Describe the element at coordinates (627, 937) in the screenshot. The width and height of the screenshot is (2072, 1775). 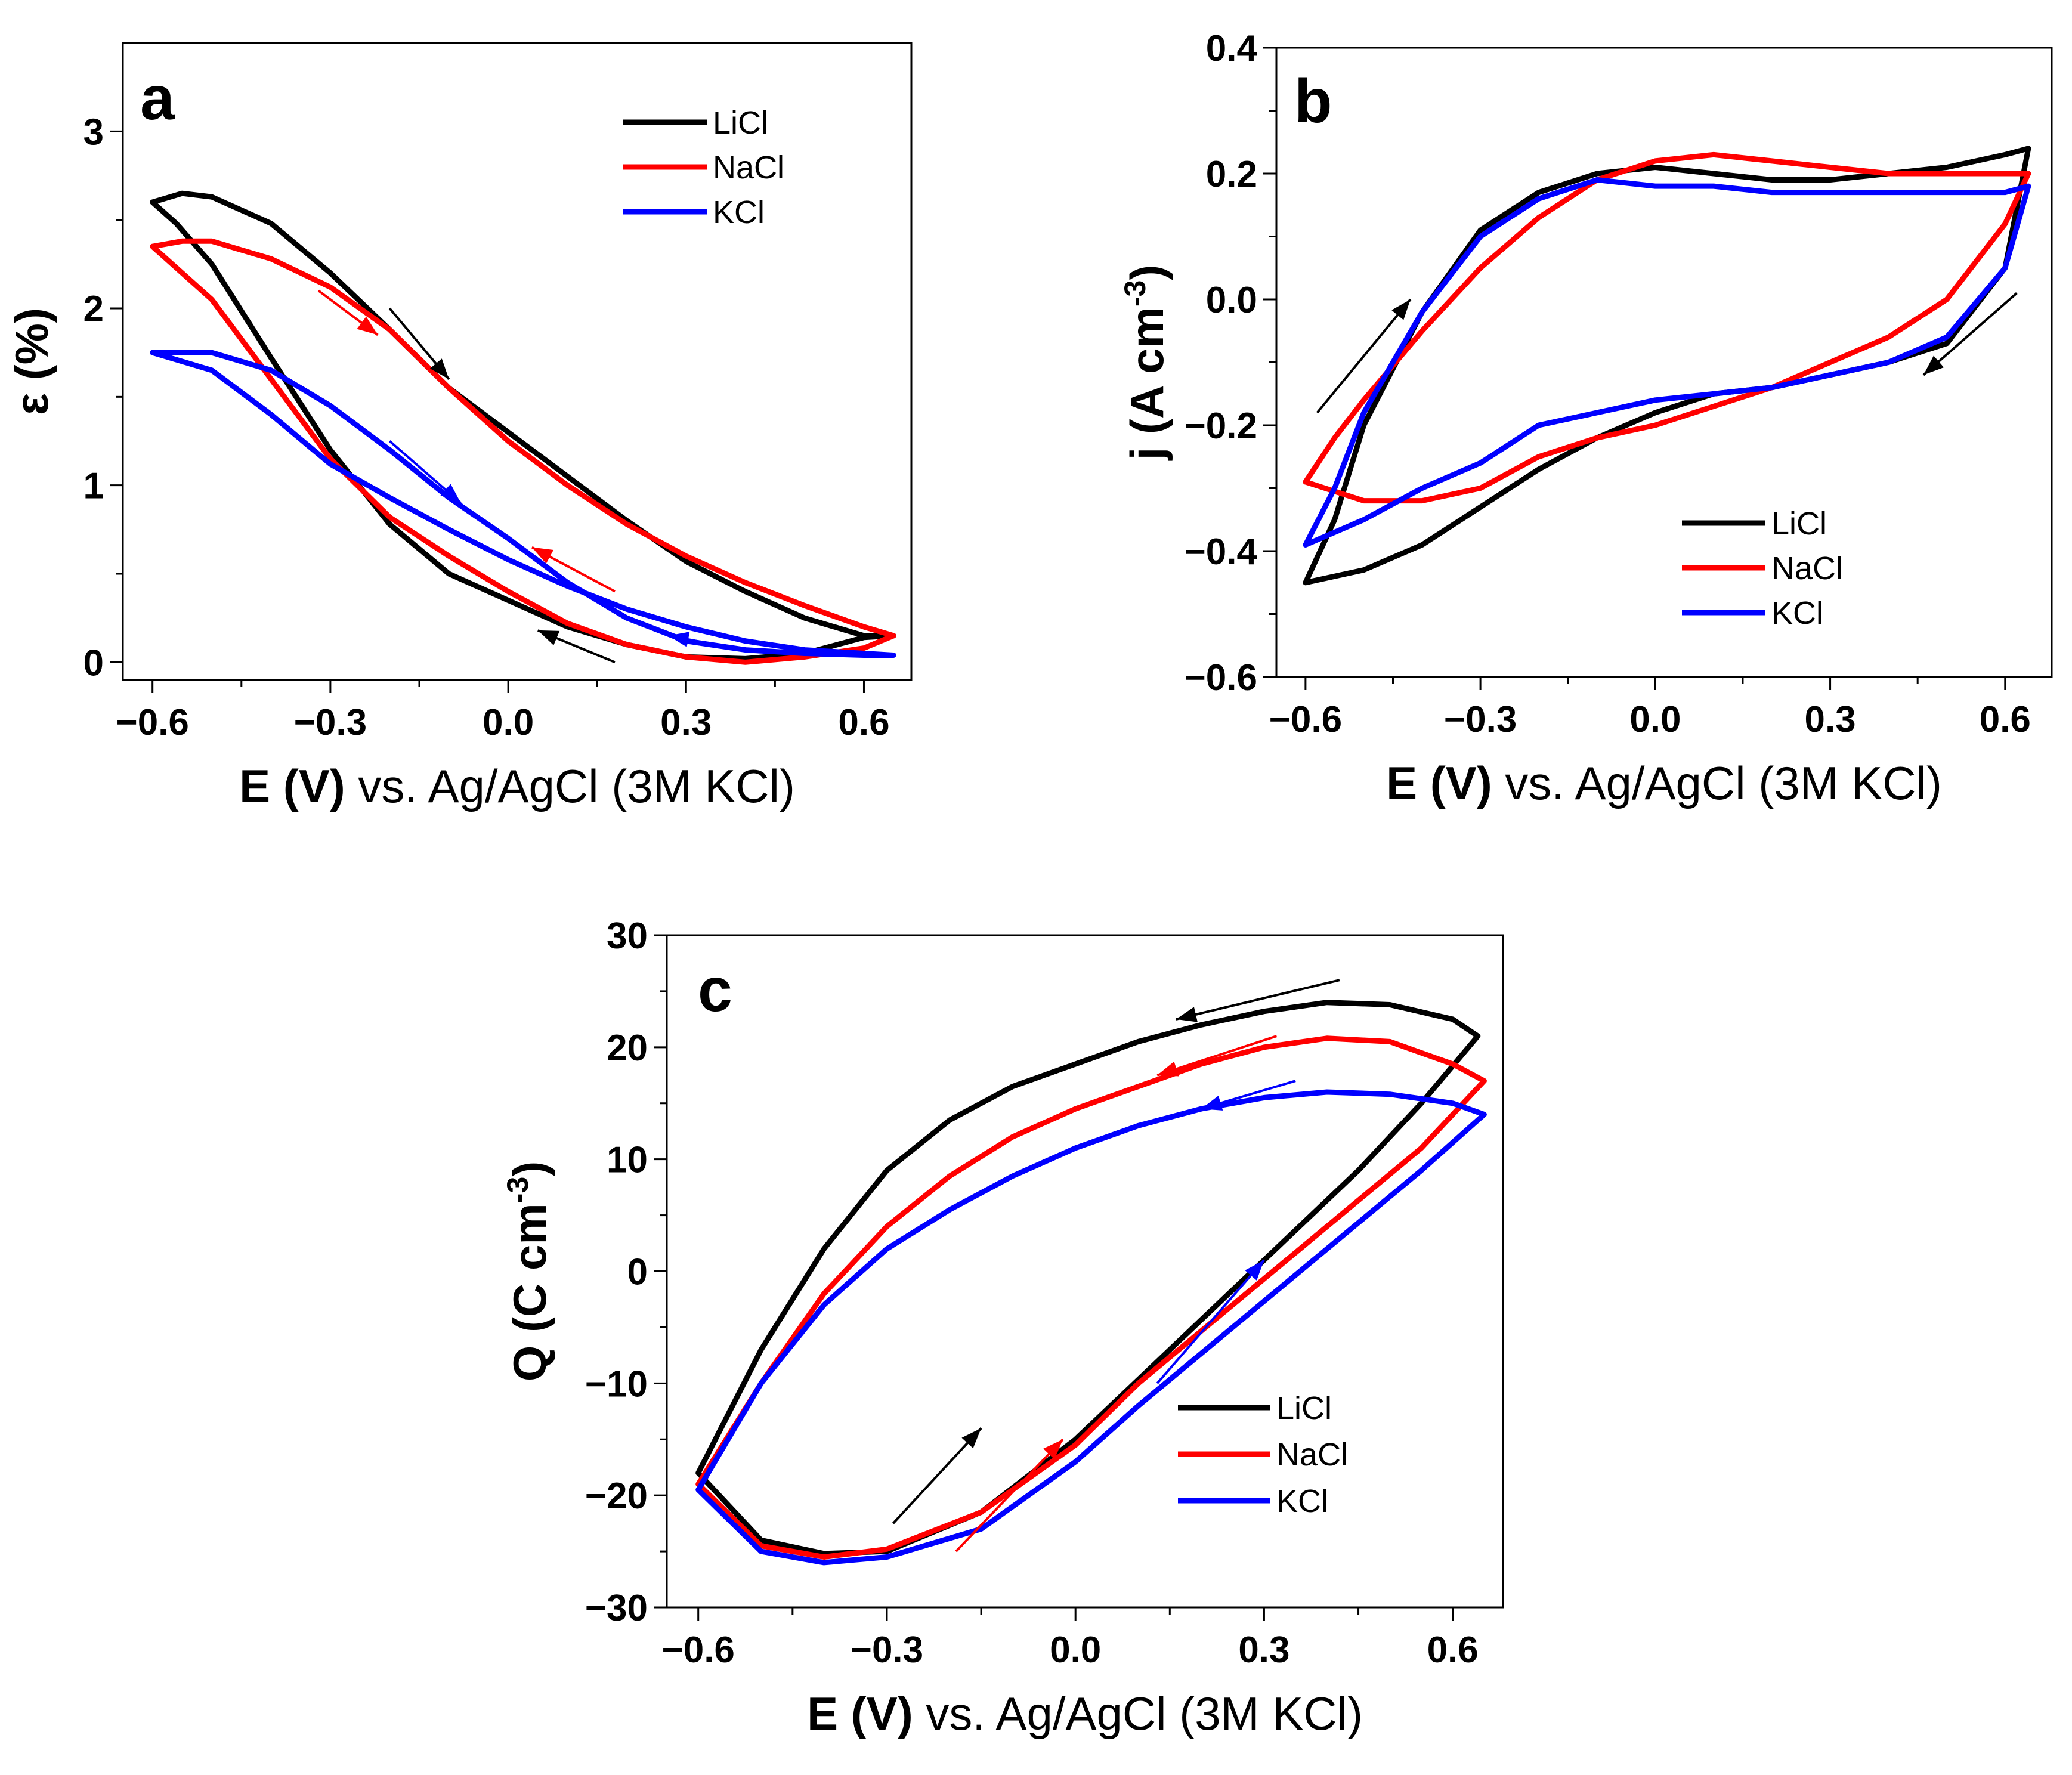
I see `y-tick-label: 30` at that location.